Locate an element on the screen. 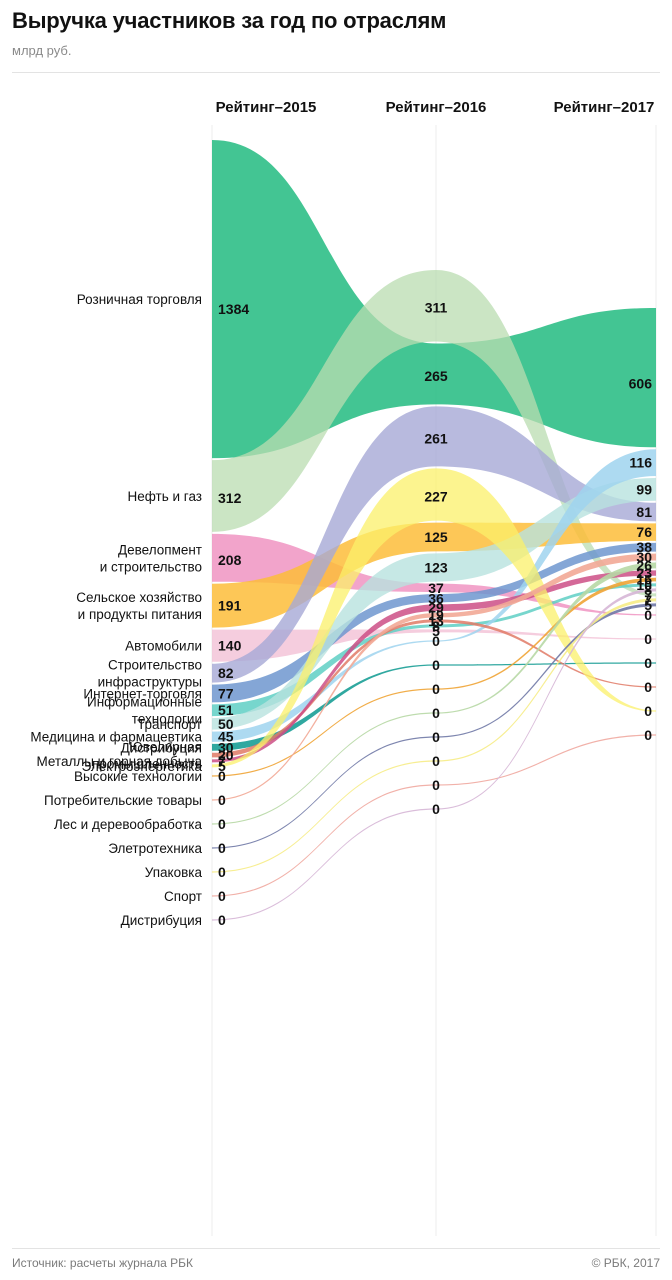 The height and width of the screenshot is (1280, 672). category-label-internet-torgovlya-6: Интернет-торговля is located at coordinates (142, 693).